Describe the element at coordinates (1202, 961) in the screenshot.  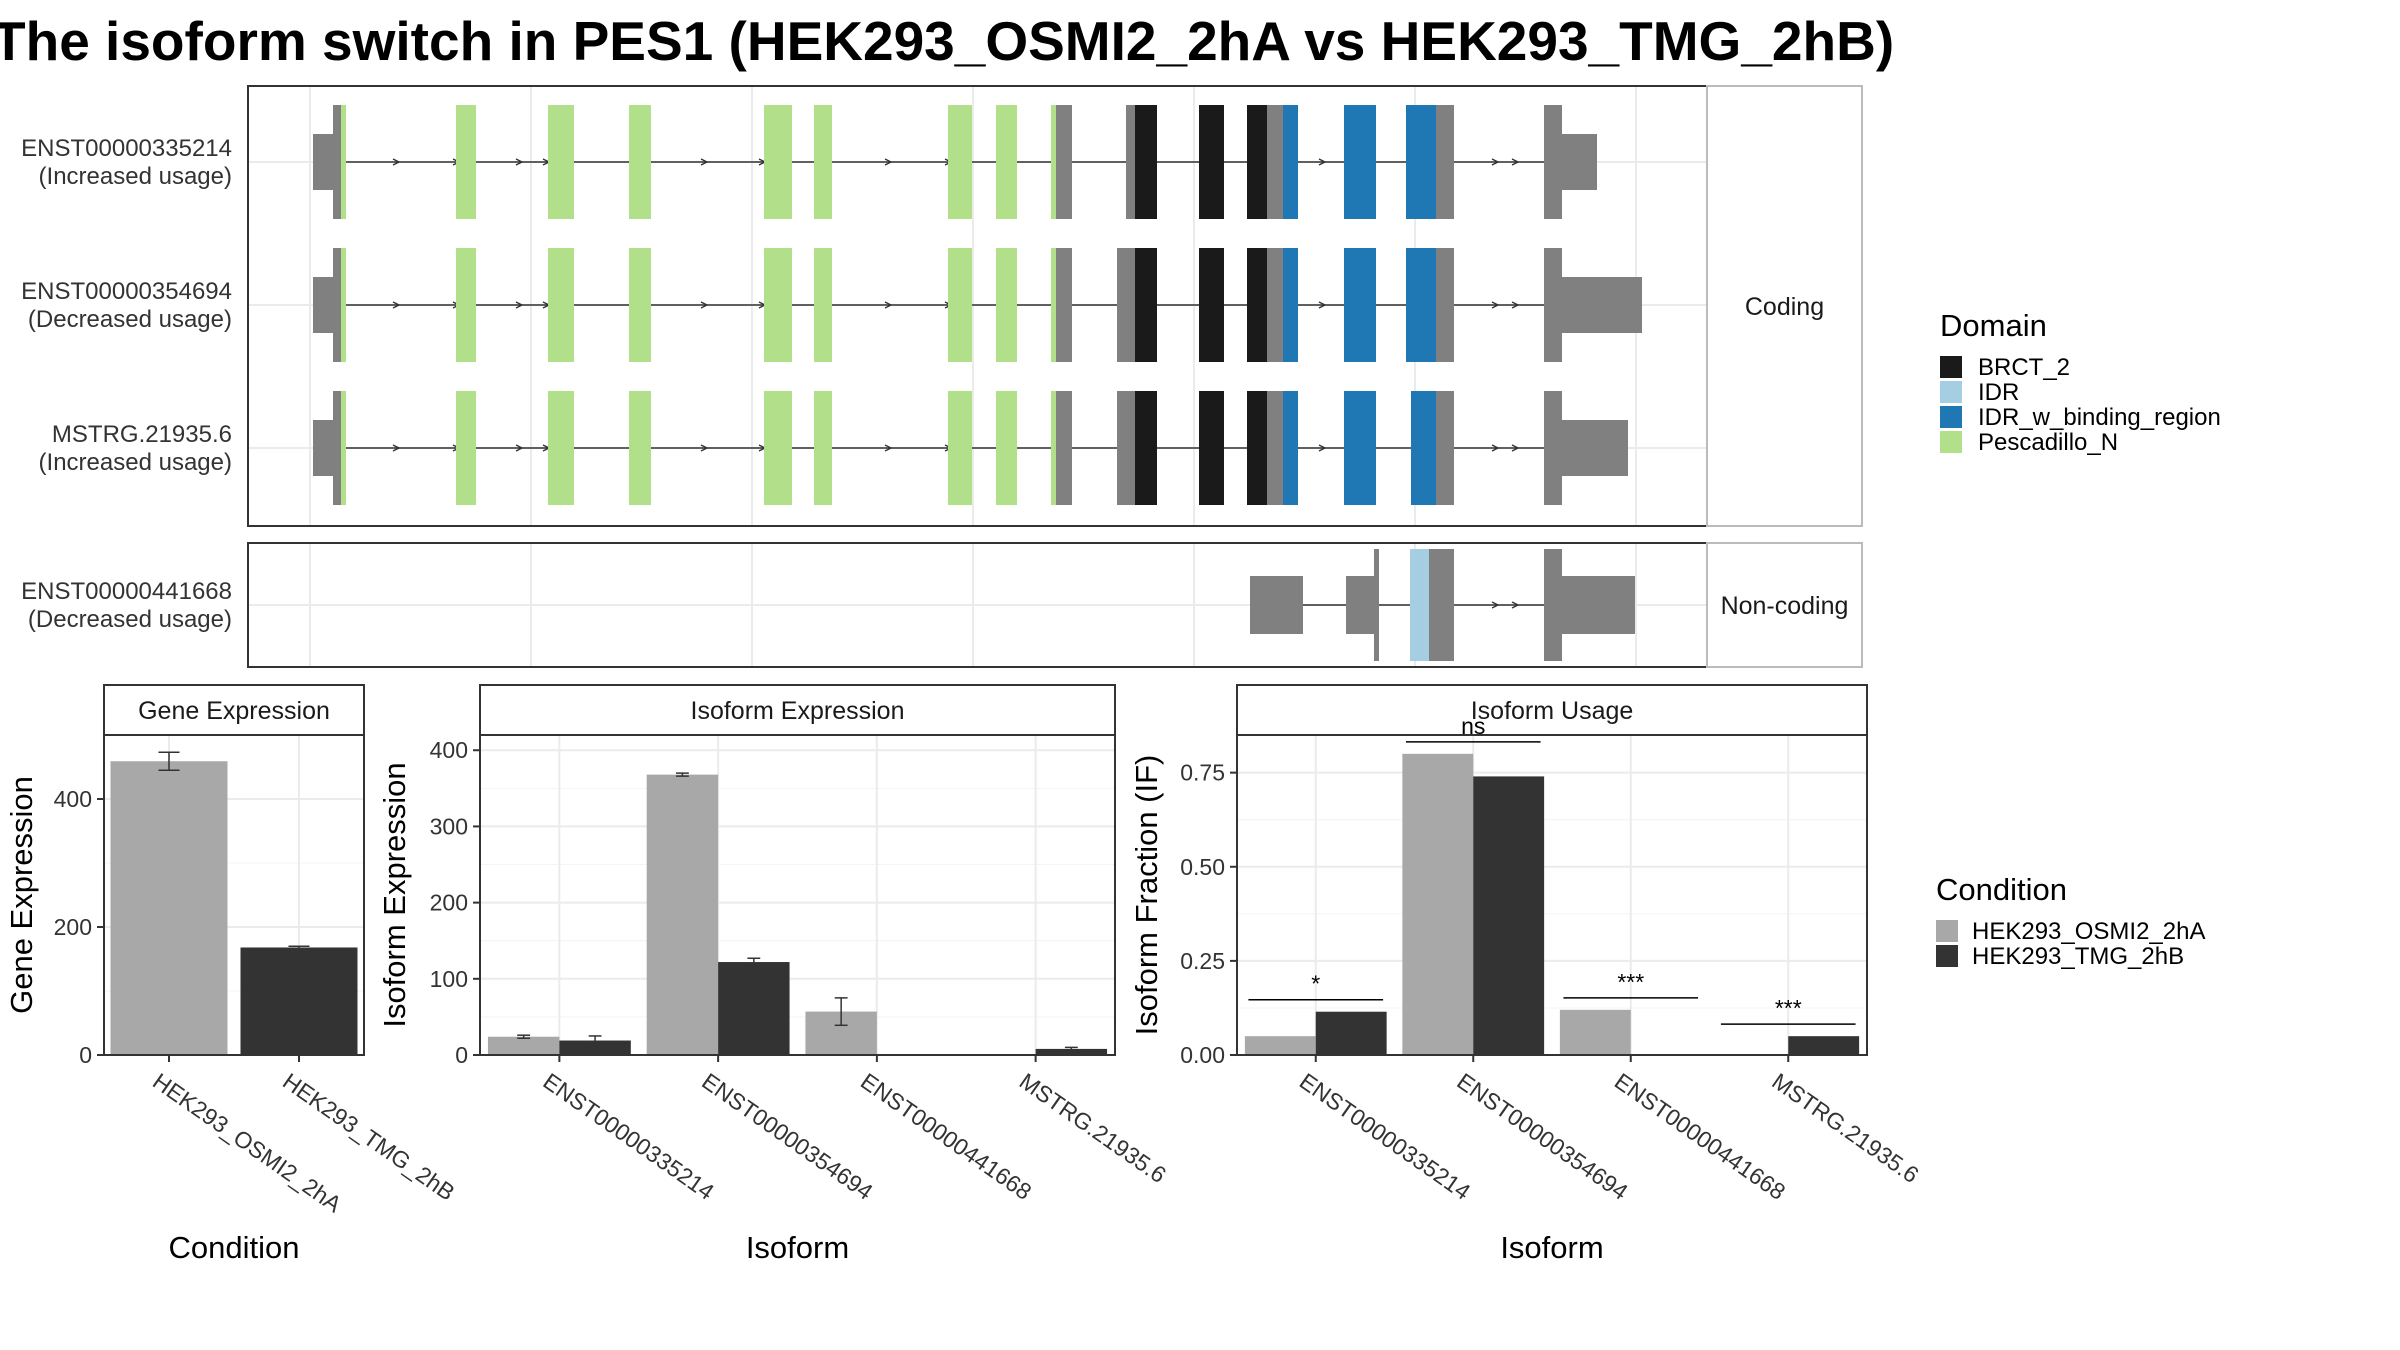
I see `y-tick-label: 0.25` at that location.